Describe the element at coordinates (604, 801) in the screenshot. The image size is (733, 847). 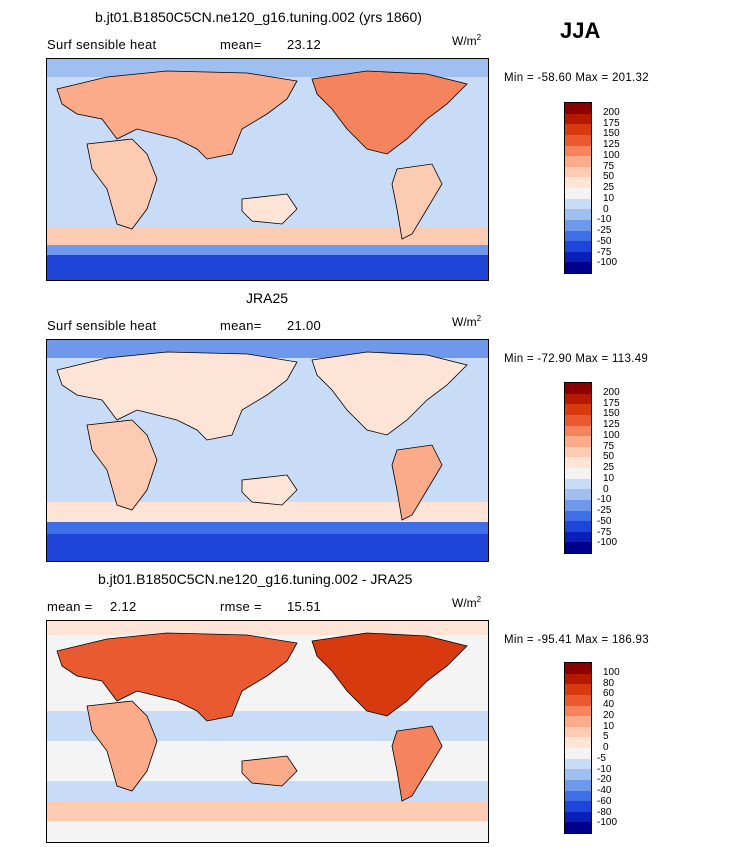
I see `colorbar-tick-label: -60` at that location.